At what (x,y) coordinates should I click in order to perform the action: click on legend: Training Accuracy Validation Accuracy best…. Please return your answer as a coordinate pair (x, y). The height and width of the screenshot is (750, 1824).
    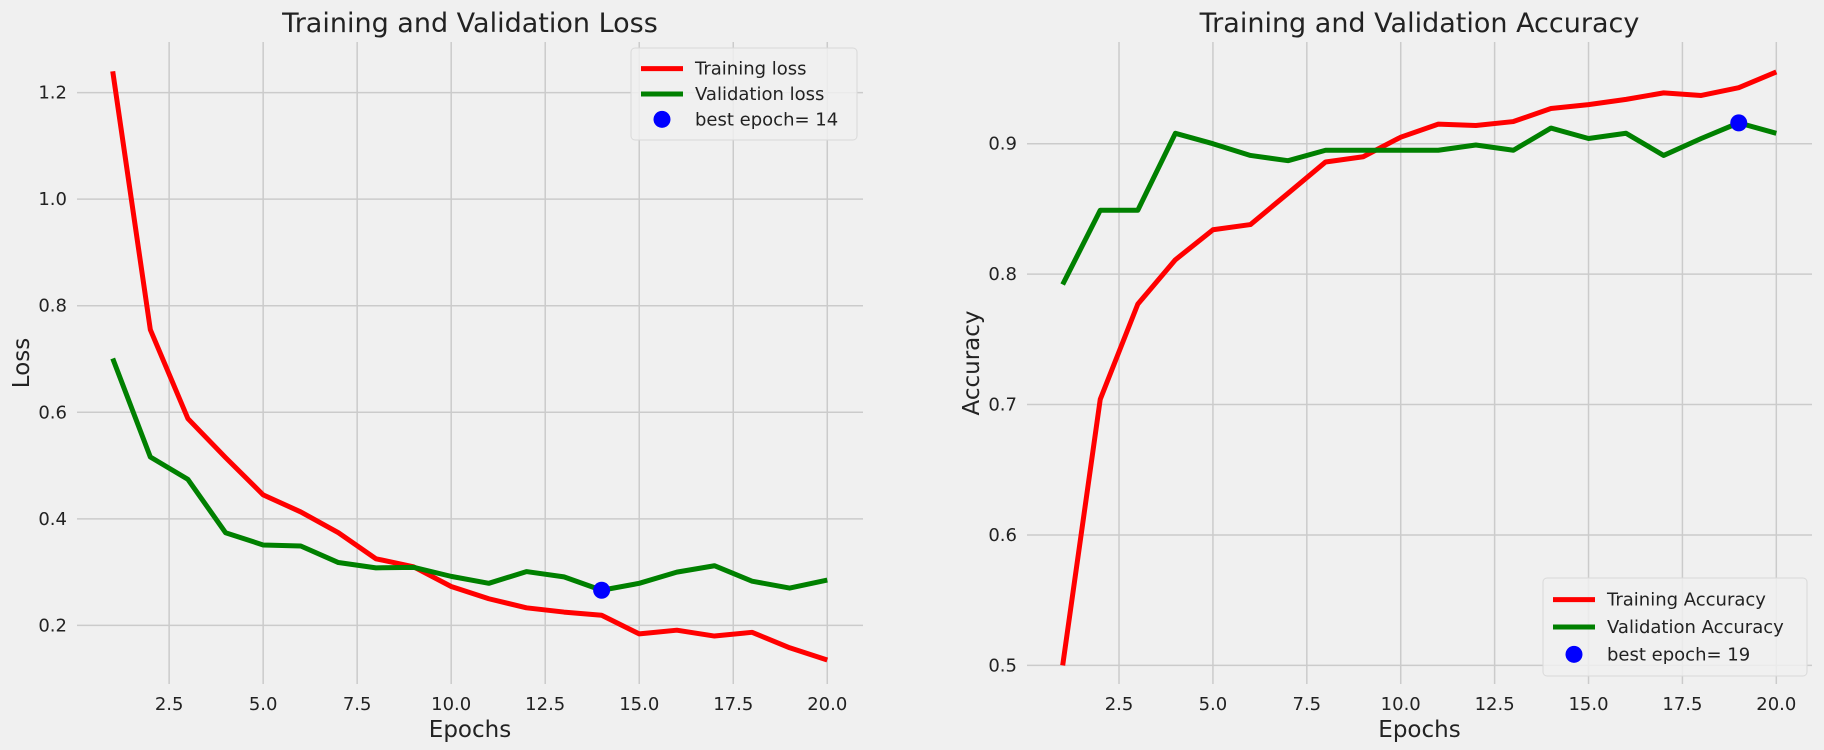
    Looking at the image, I should click on (1675, 627).